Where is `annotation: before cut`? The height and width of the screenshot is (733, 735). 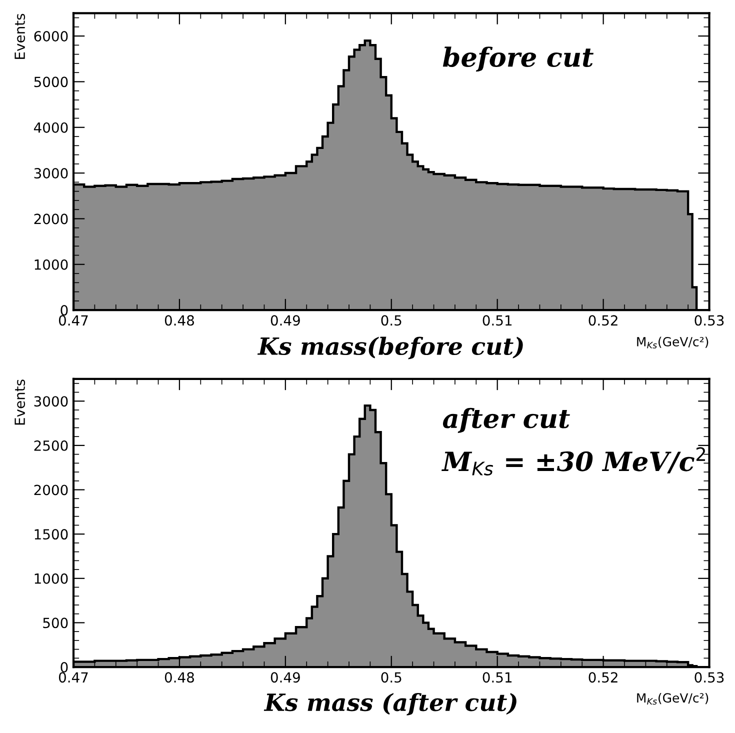
annotation: before cut is located at coordinates (518, 59).